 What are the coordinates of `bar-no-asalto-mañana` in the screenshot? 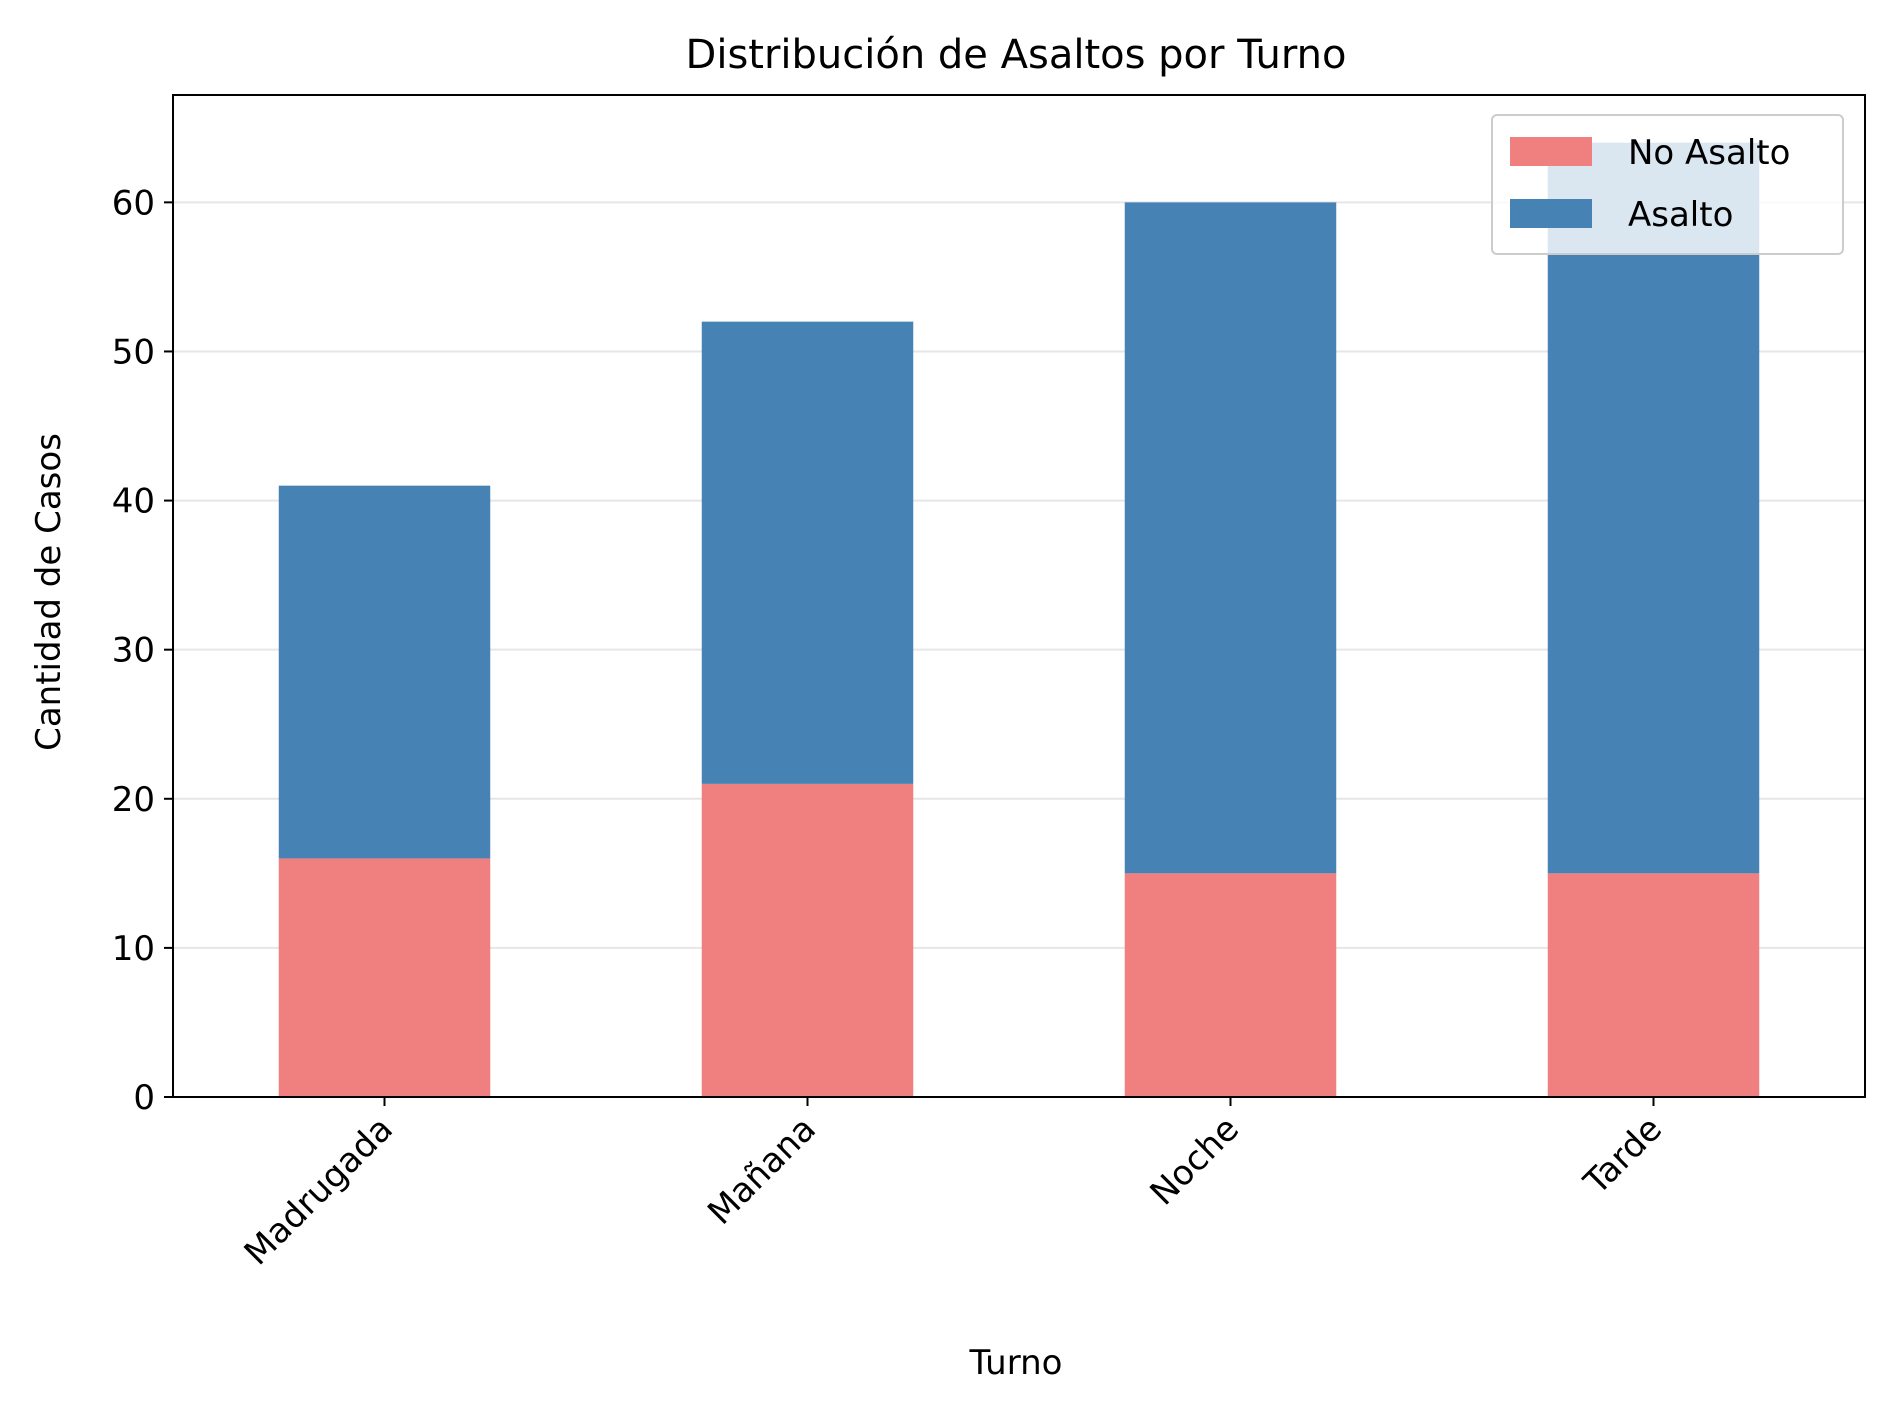 It's located at (807, 940).